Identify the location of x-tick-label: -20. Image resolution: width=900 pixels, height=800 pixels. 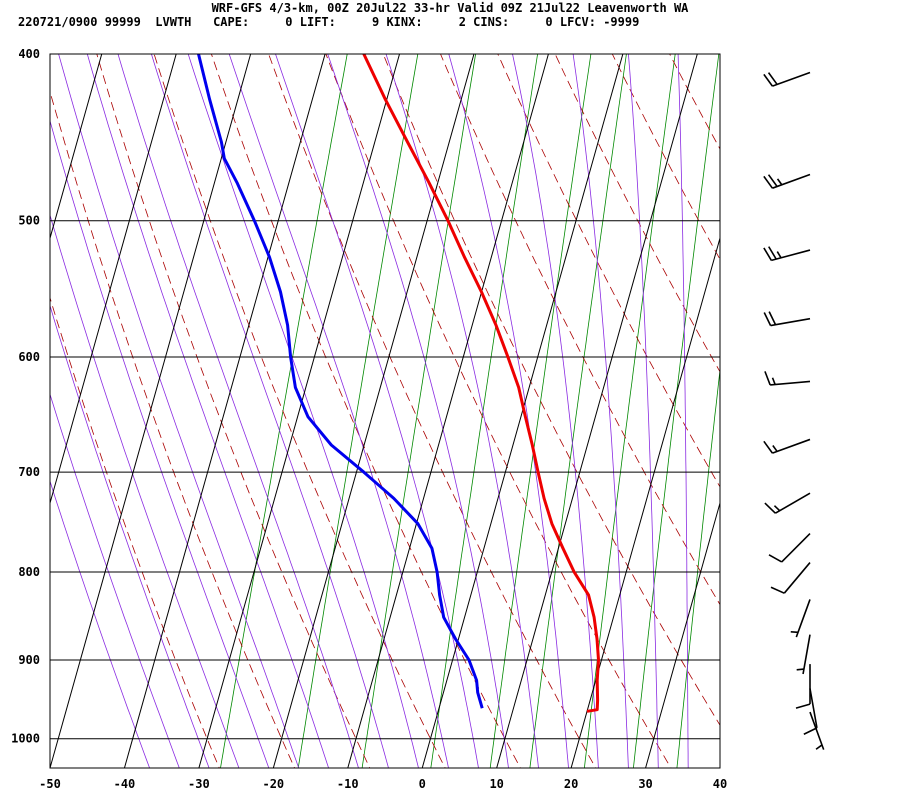
(273, 784).